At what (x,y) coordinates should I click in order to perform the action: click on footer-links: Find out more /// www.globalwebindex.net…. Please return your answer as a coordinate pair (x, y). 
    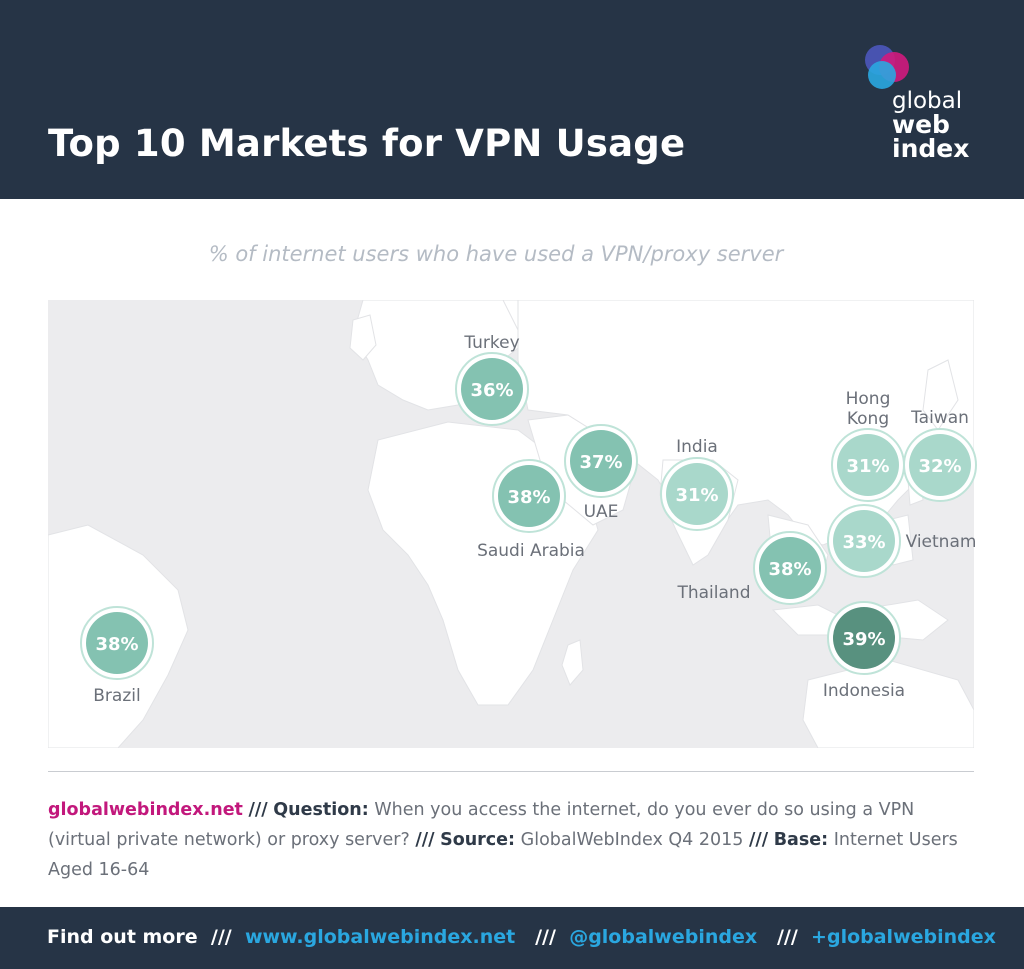
    Looking at the image, I should click on (521, 937).